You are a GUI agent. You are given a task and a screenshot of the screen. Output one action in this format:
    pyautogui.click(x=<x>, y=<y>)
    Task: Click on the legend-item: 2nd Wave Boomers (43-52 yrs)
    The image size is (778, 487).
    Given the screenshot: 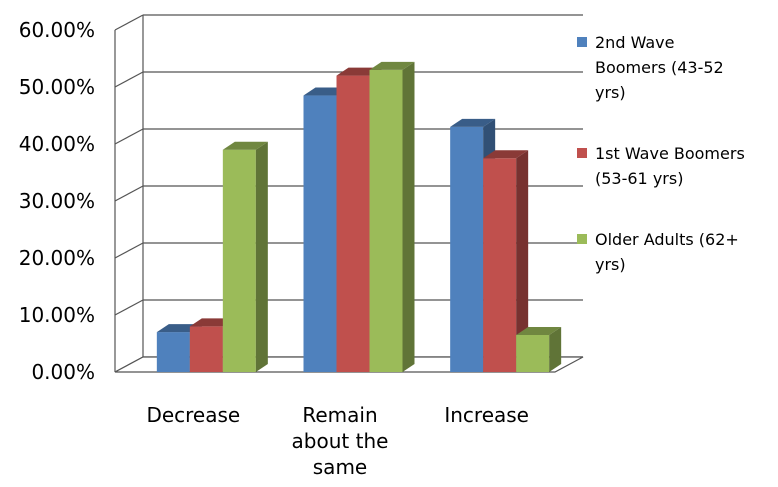 What is the action you would take?
    pyautogui.click(x=675, y=67)
    